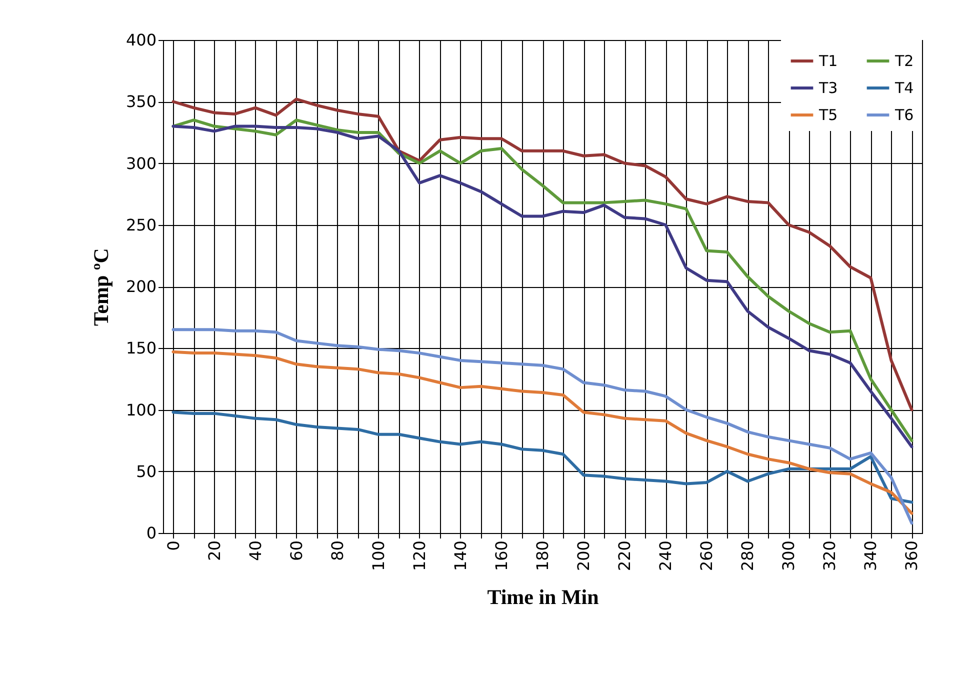 The height and width of the screenshot is (688, 975). What do you see at coordinates (828, 115) in the screenshot?
I see `legend-label: T5` at bounding box center [828, 115].